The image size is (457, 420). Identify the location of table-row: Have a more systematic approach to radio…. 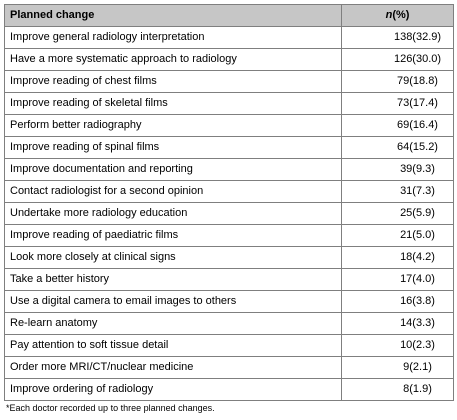
(229, 59).